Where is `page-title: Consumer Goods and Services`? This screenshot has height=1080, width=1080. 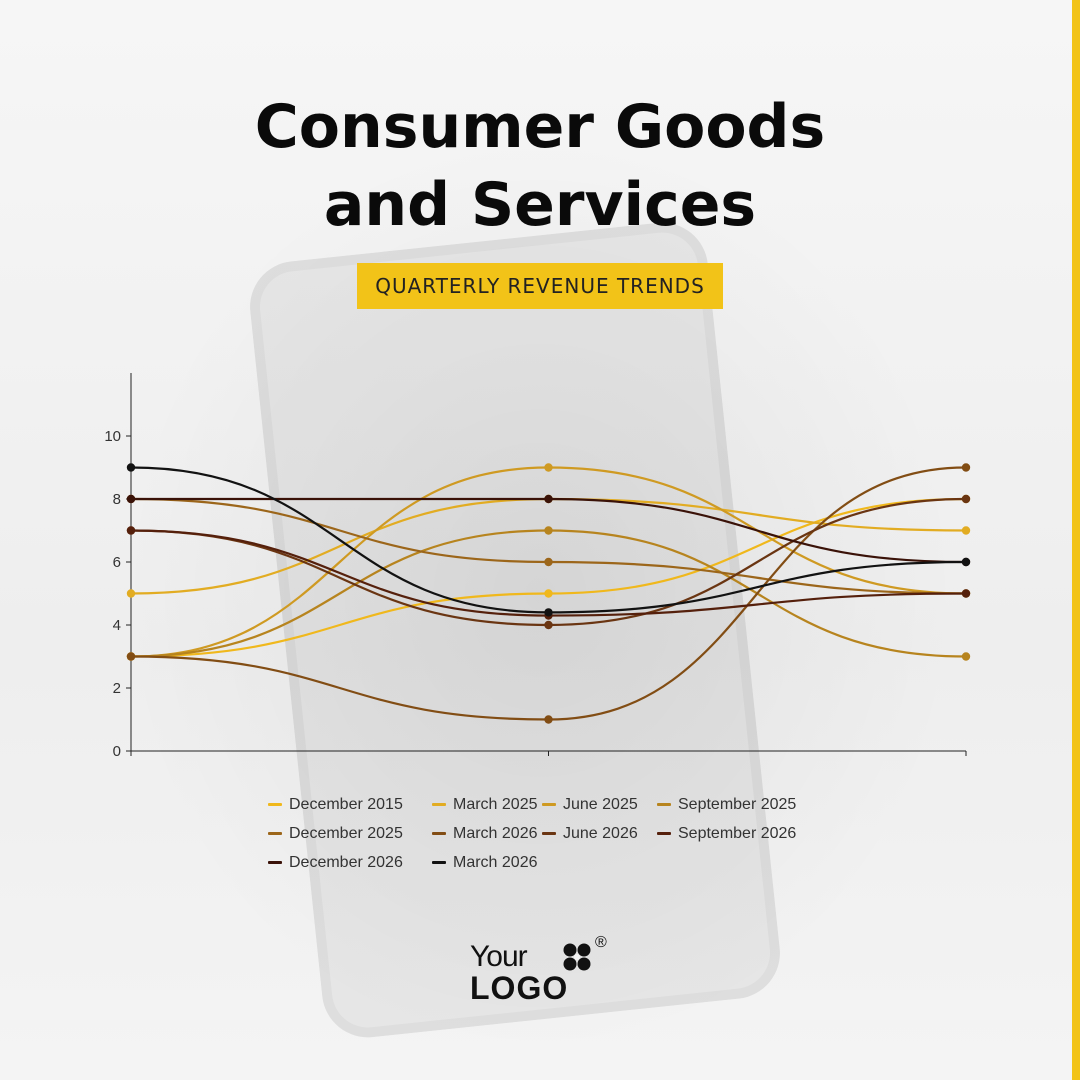 page-title: Consumer Goods and Services is located at coordinates (540, 166).